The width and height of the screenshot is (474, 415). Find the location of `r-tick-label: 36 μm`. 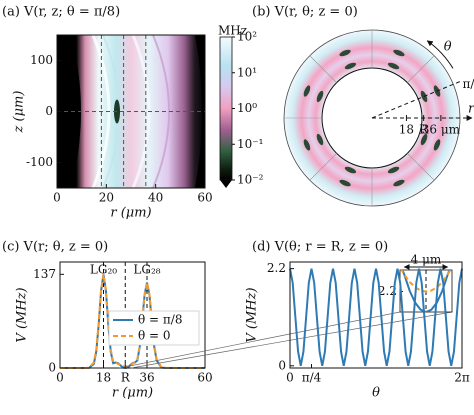

r-tick-label: 36 μm is located at coordinates (441, 130).